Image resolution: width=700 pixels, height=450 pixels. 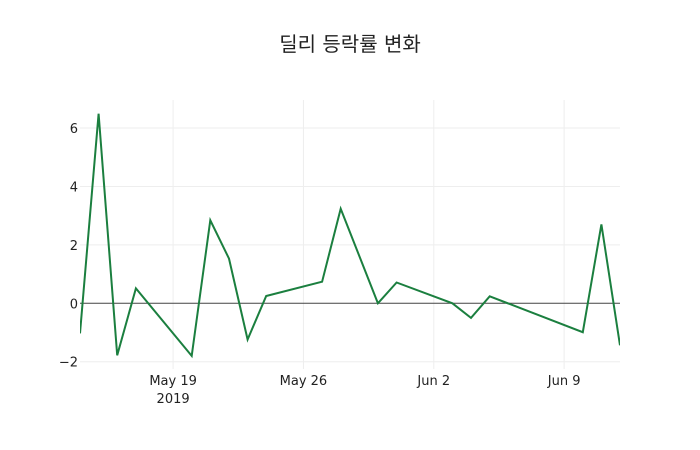 I want to click on y-tick-label: 4, so click(x=74, y=187).